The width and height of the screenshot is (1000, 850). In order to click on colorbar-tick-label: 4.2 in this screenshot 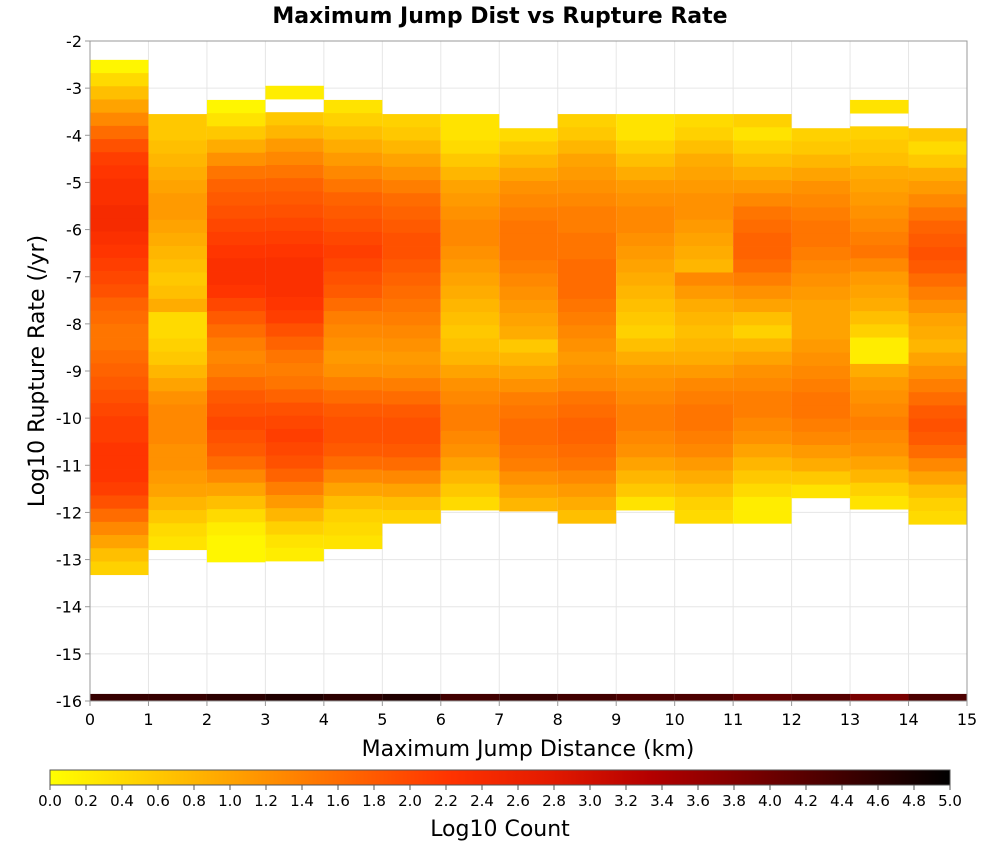, I will do `click(806, 801)`.